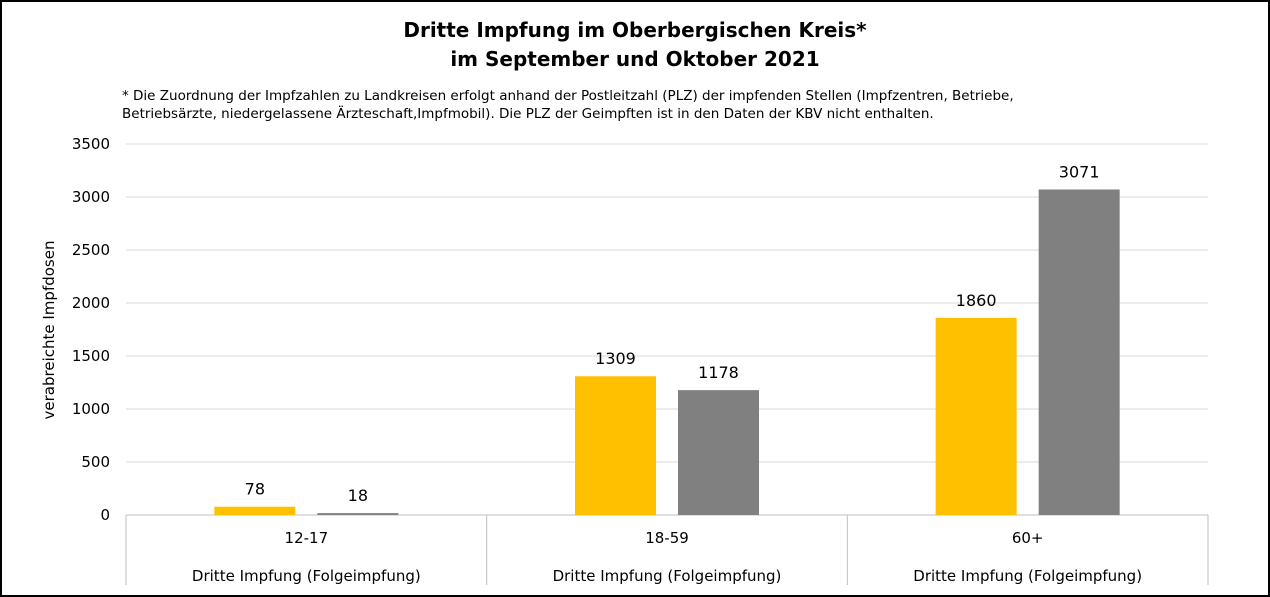 The image size is (1270, 597). Describe the element at coordinates (667, 538) in the screenshot. I see `x-category-label: 18-59` at that location.